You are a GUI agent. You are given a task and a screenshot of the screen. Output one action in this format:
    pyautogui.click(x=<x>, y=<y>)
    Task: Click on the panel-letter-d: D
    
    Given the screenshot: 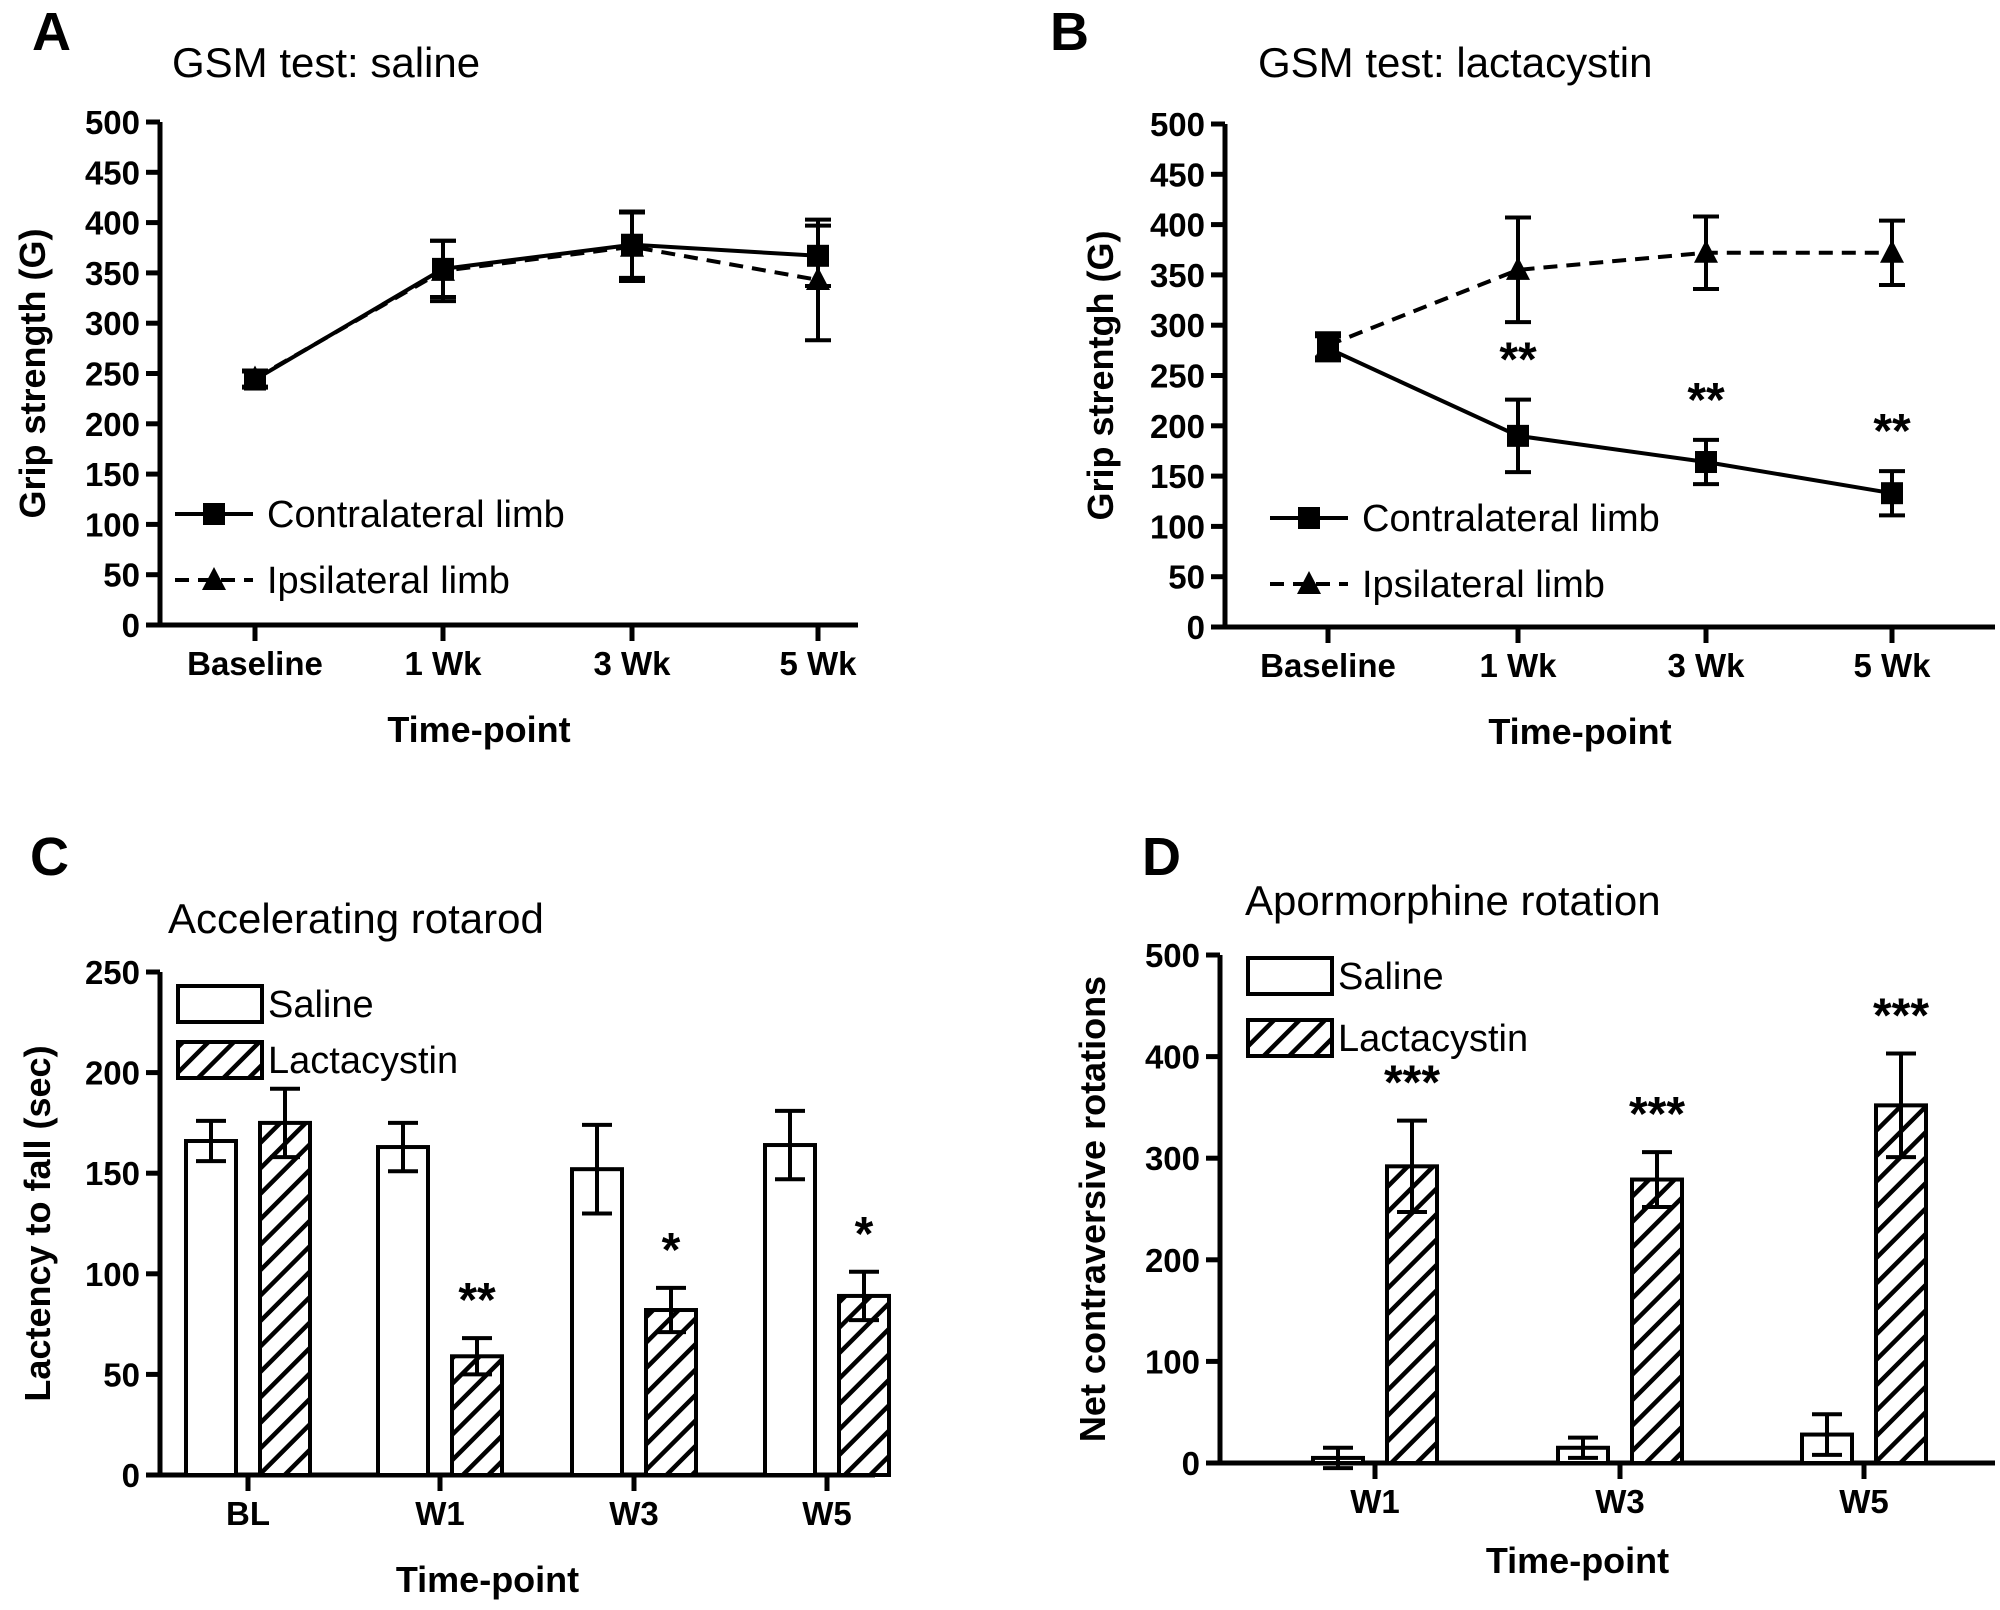 What is the action you would take?
    pyautogui.click(x=1161, y=857)
    